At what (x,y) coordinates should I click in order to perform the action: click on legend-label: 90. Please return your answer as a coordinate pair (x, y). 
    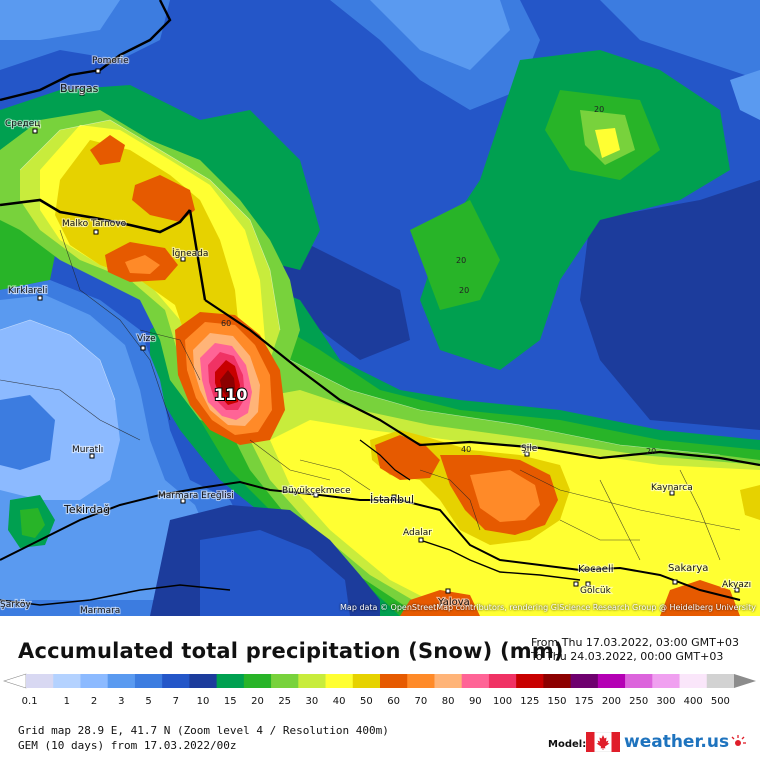
    Looking at the image, I should click on (475, 701).